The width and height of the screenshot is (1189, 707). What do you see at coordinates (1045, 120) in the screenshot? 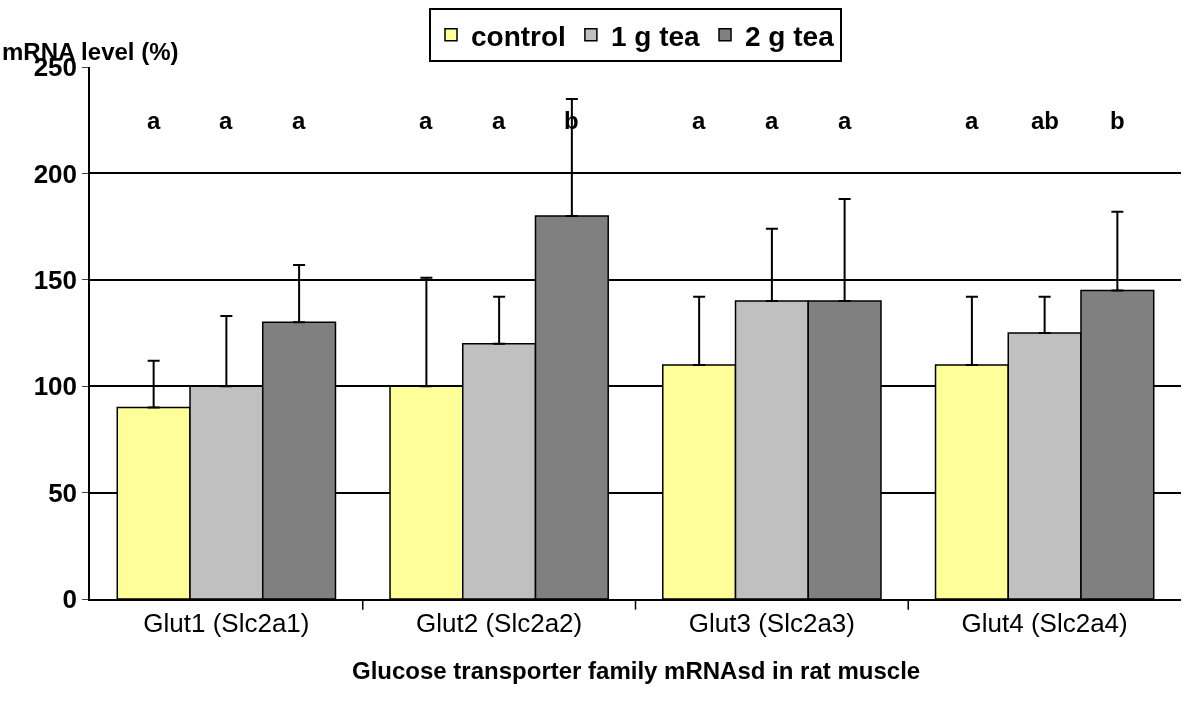
I see `annotation: ab` at bounding box center [1045, 120].